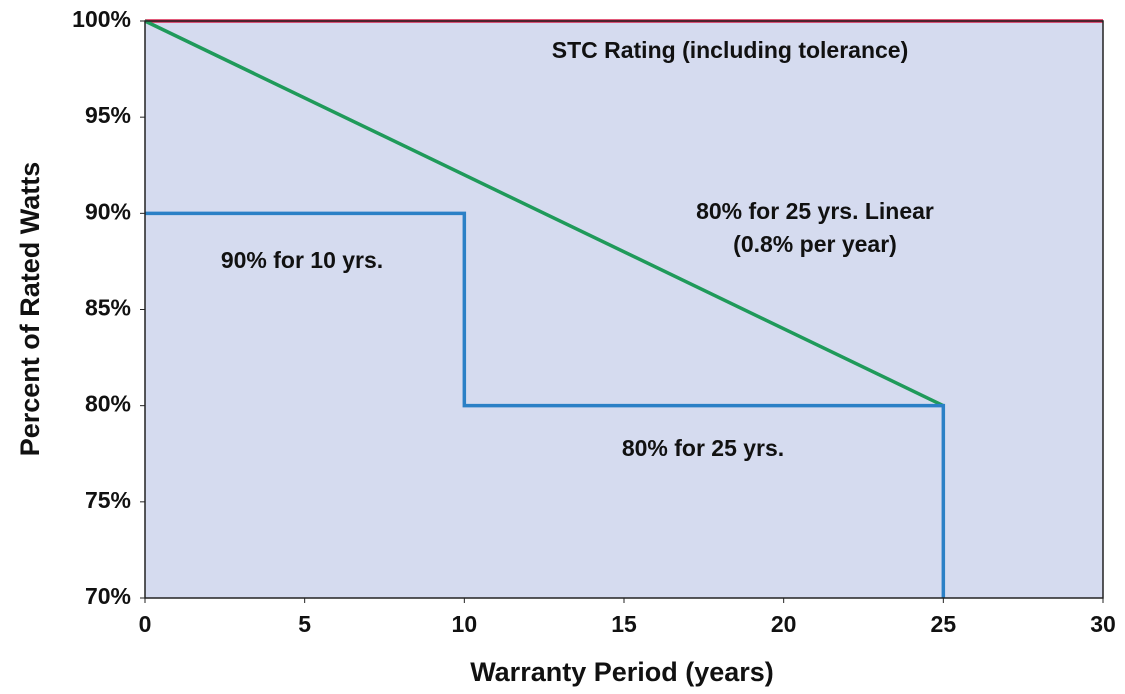  I want to click on annotation: (0.8% per year), so click(815, 244).